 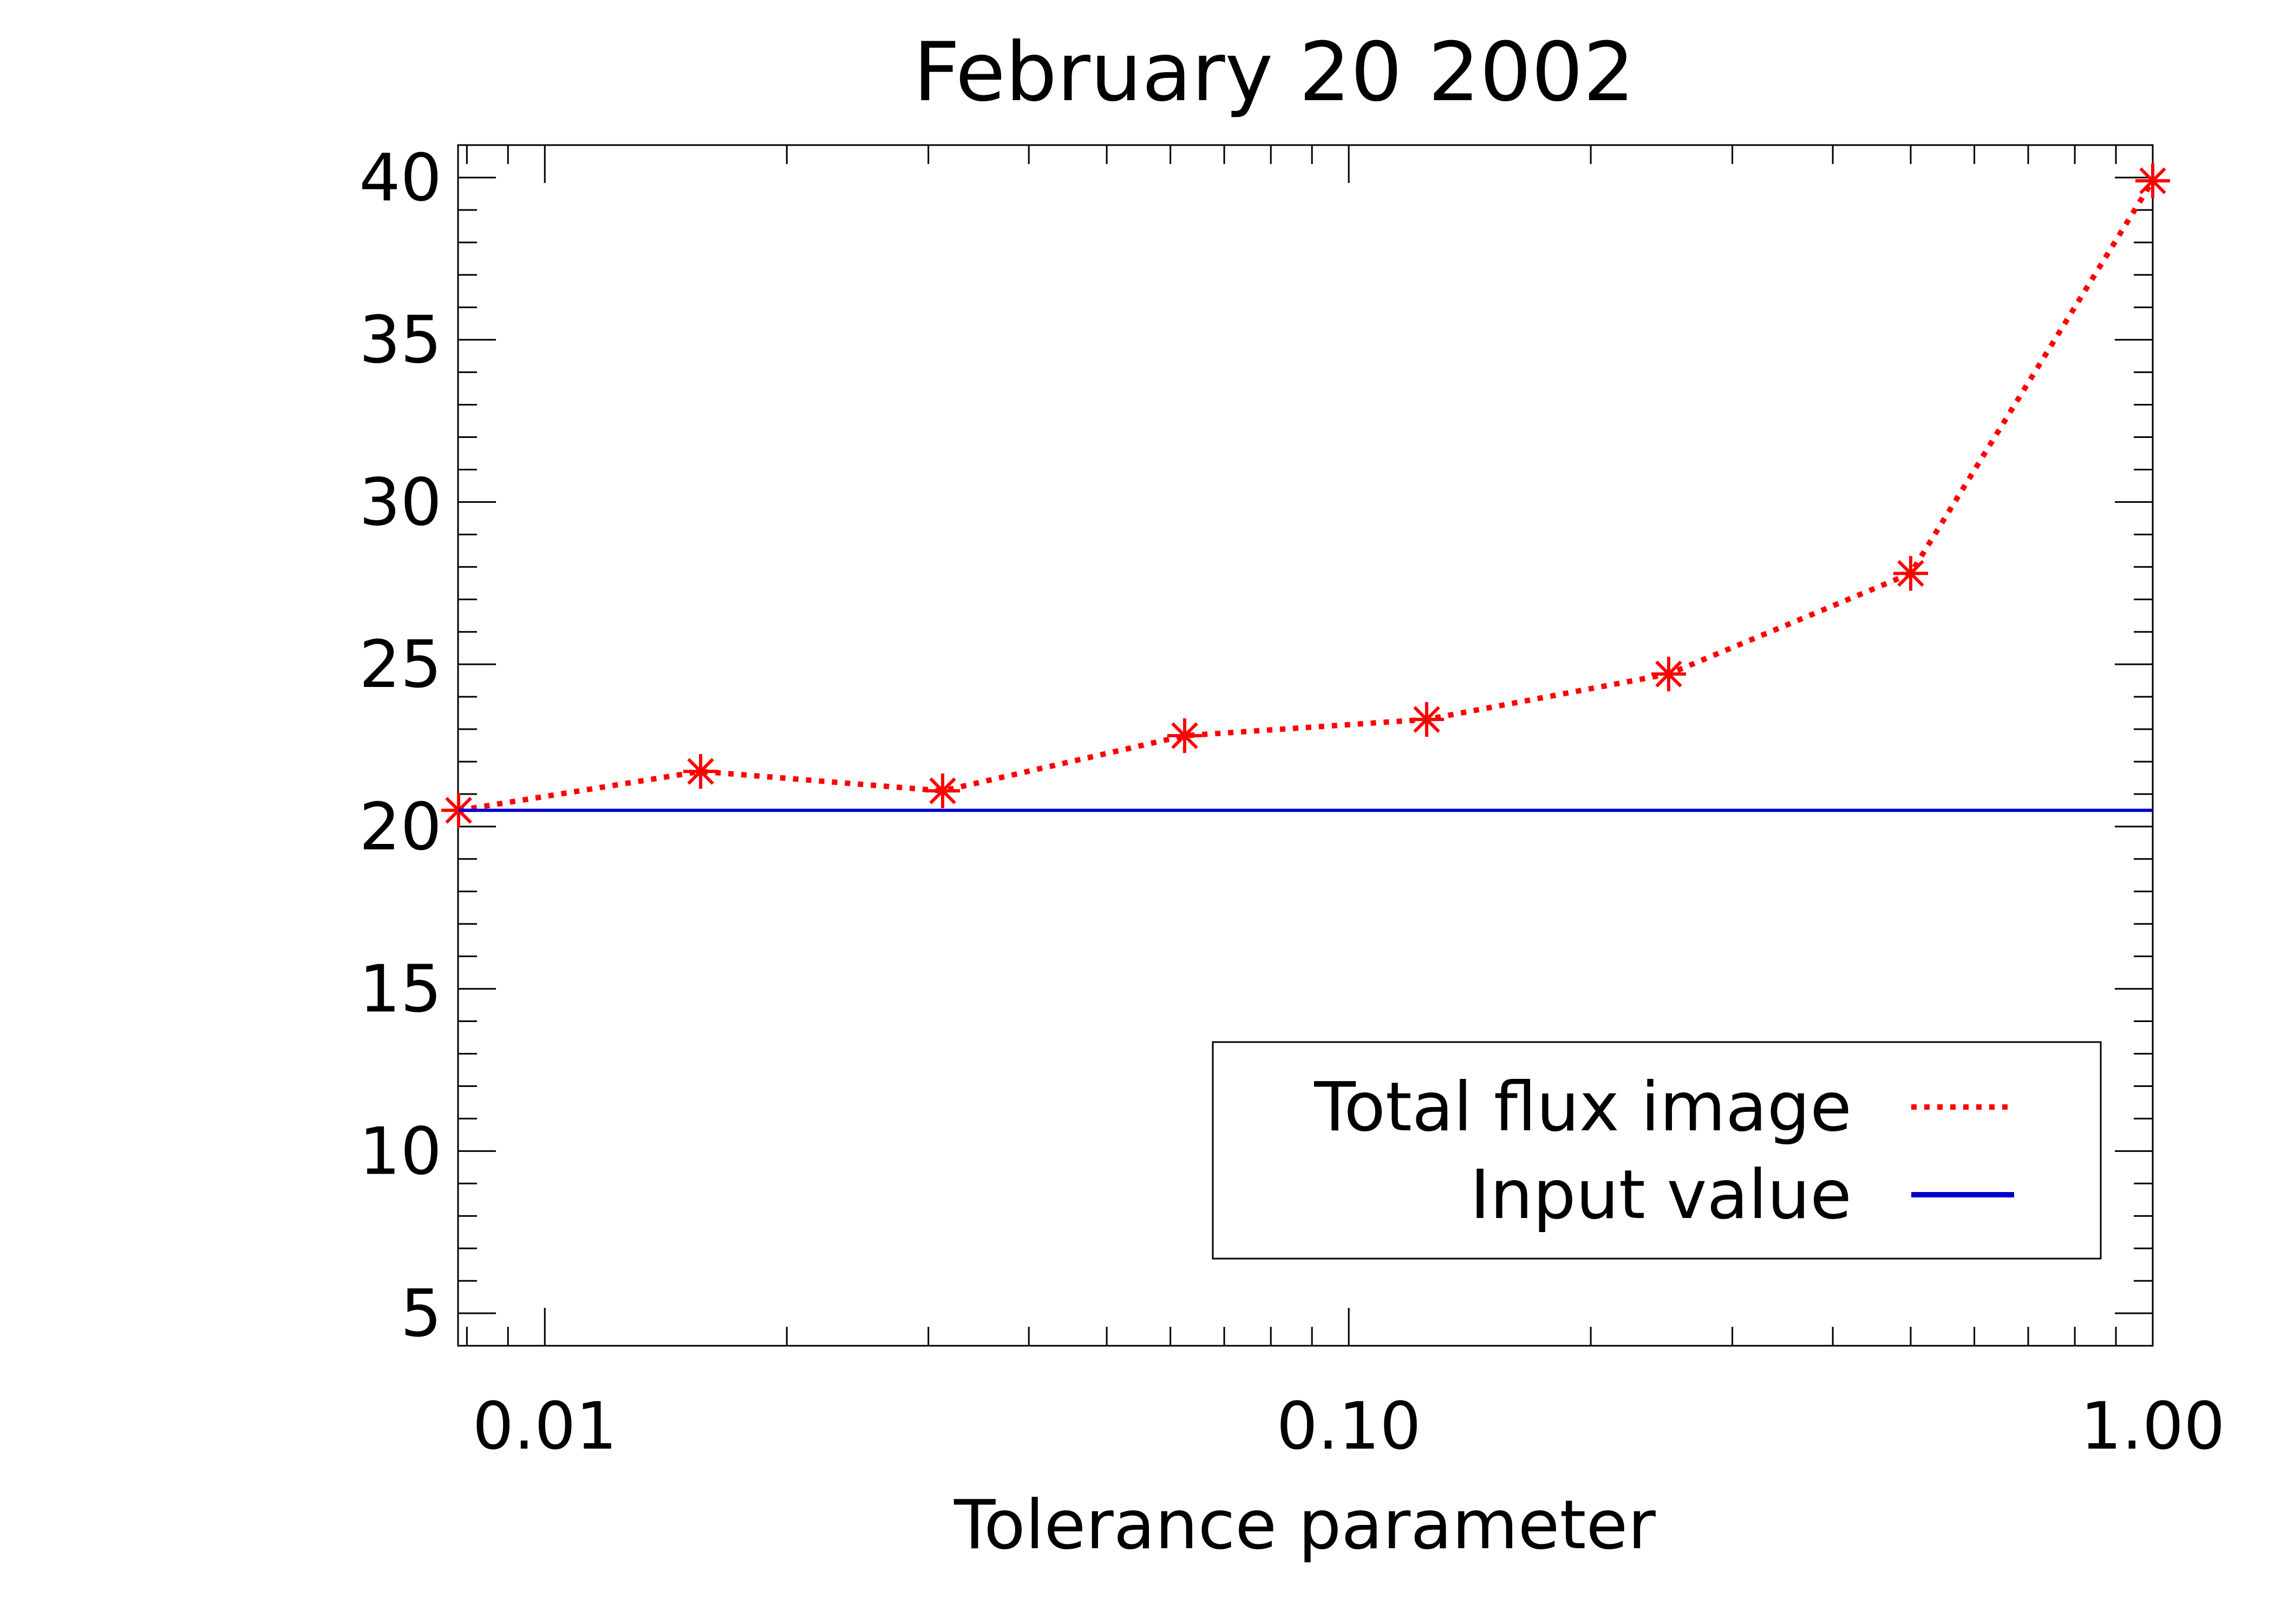 What do you see at coordinates (401, 502) in the screenshot?
I see `y-tick-label: 30` at bounding box center [401, 502].